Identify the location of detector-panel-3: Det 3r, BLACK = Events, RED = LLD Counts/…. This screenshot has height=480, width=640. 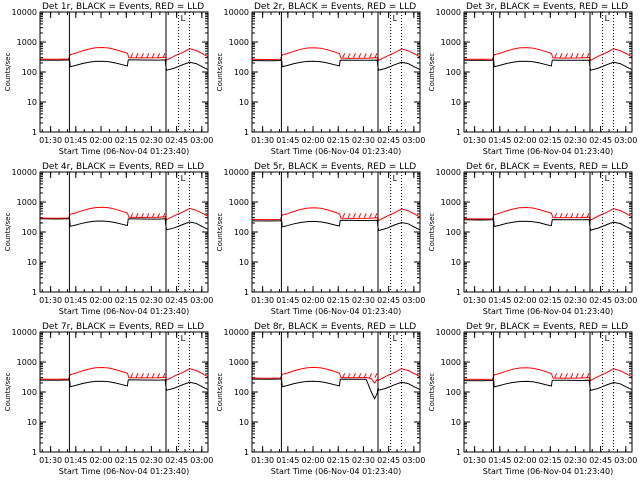
(532, 79).